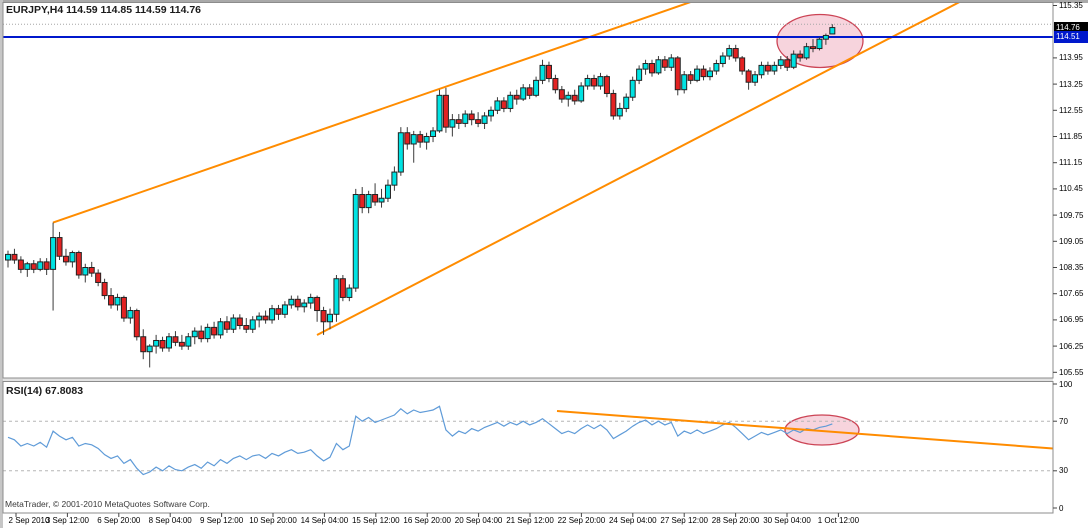 This screenshot has width=1088, height=528. Describe the element at coordinates (170, 520) in the screenshot. I see `time-tick-label: 8 Sep 04:00` at that location.